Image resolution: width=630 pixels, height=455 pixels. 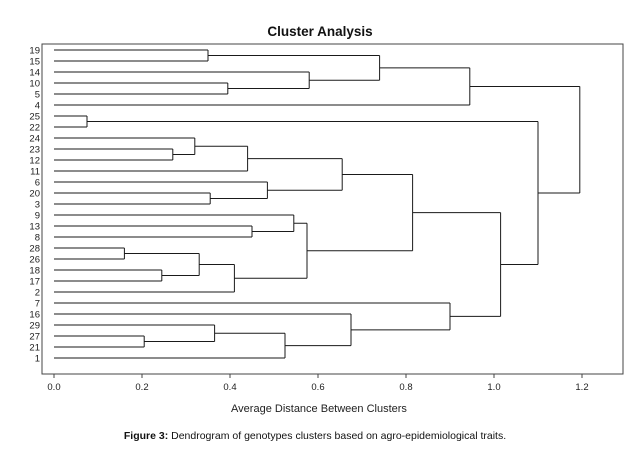 I want to click on leaf-label: 15, so click(x=34, y=61).